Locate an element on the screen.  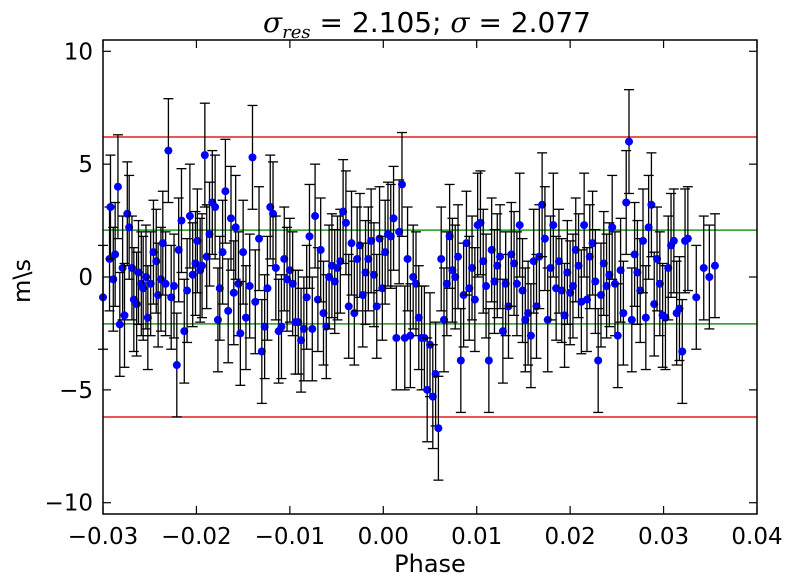
x-tick-label: 0.03 is located at coordinates (663, 537).